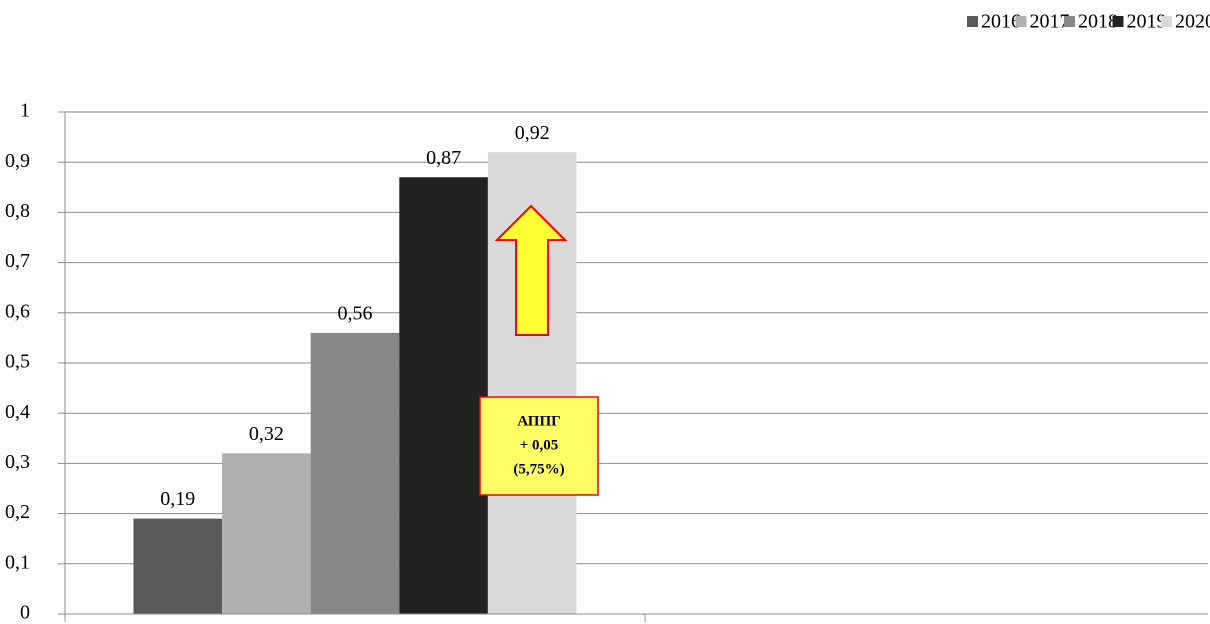 Image resolution: width=1210 pixels, height=624 pixels. What do you see at coordinates (538, 469) in the screenshot?
I see `annotation-text: (5,75%)` at bounding box center [538, 469].